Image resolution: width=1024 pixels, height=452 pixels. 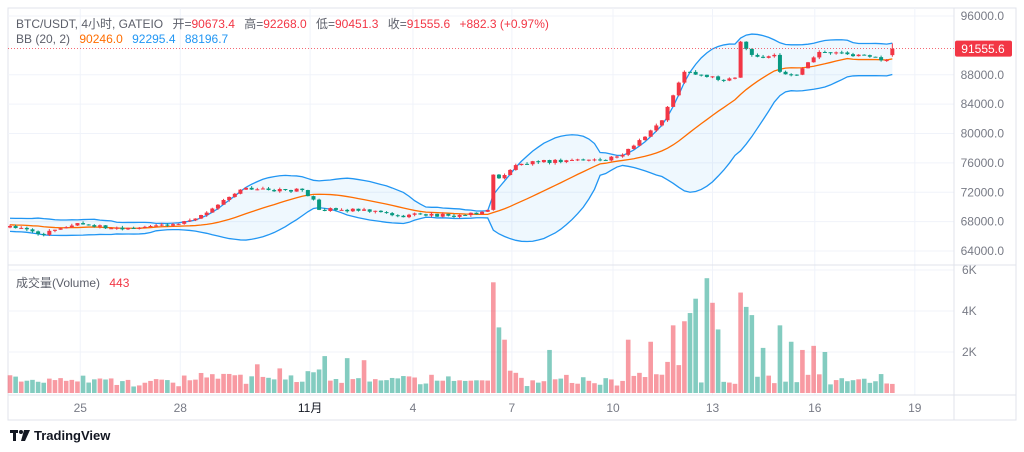 I want to click on brand-name: TradingView, so click(x=72, y=435).